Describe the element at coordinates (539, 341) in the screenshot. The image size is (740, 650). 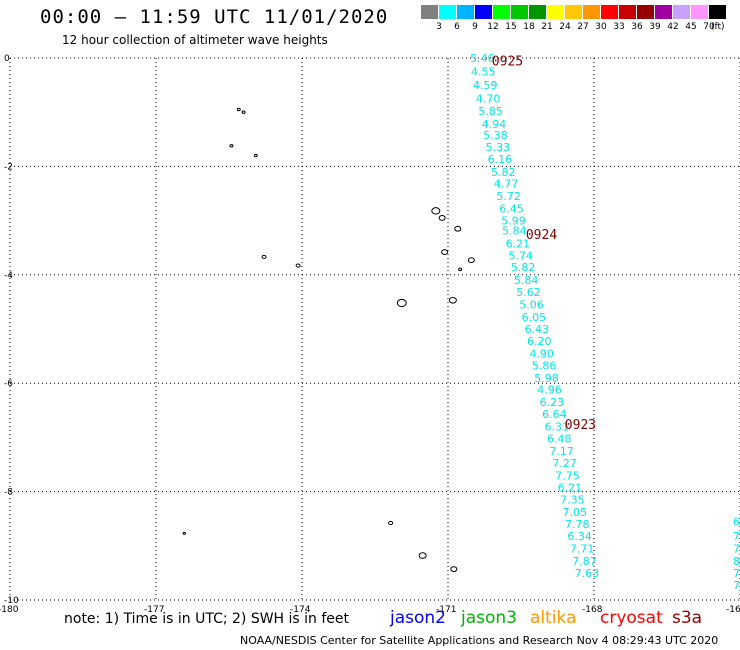
I see `wave-height-value: 6.20` at that location.